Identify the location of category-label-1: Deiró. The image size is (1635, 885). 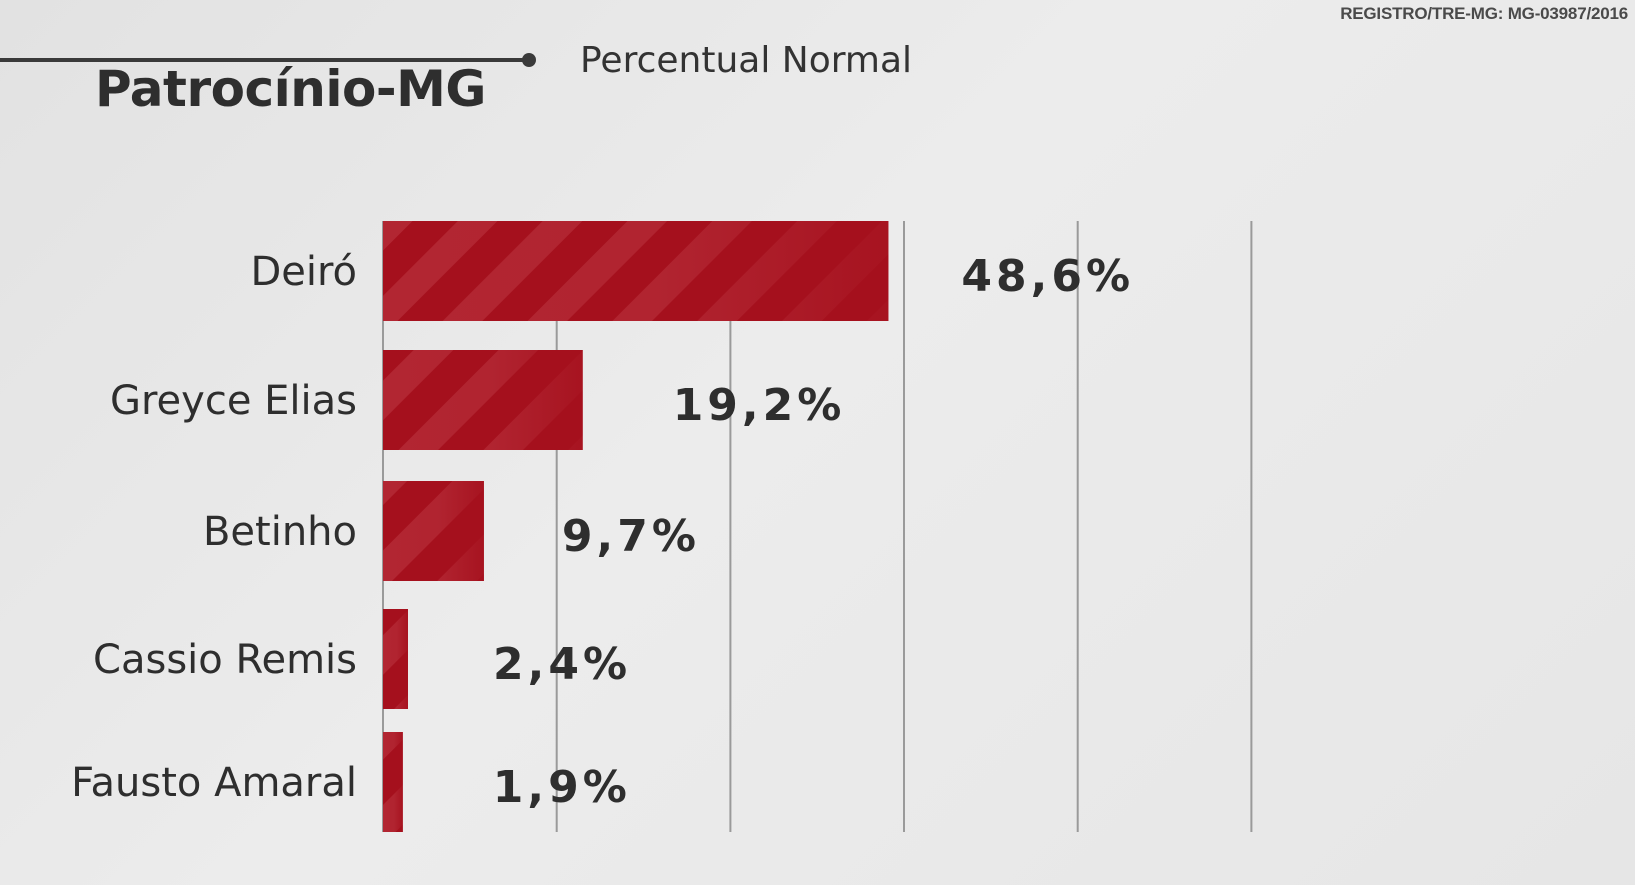
(303, 272).